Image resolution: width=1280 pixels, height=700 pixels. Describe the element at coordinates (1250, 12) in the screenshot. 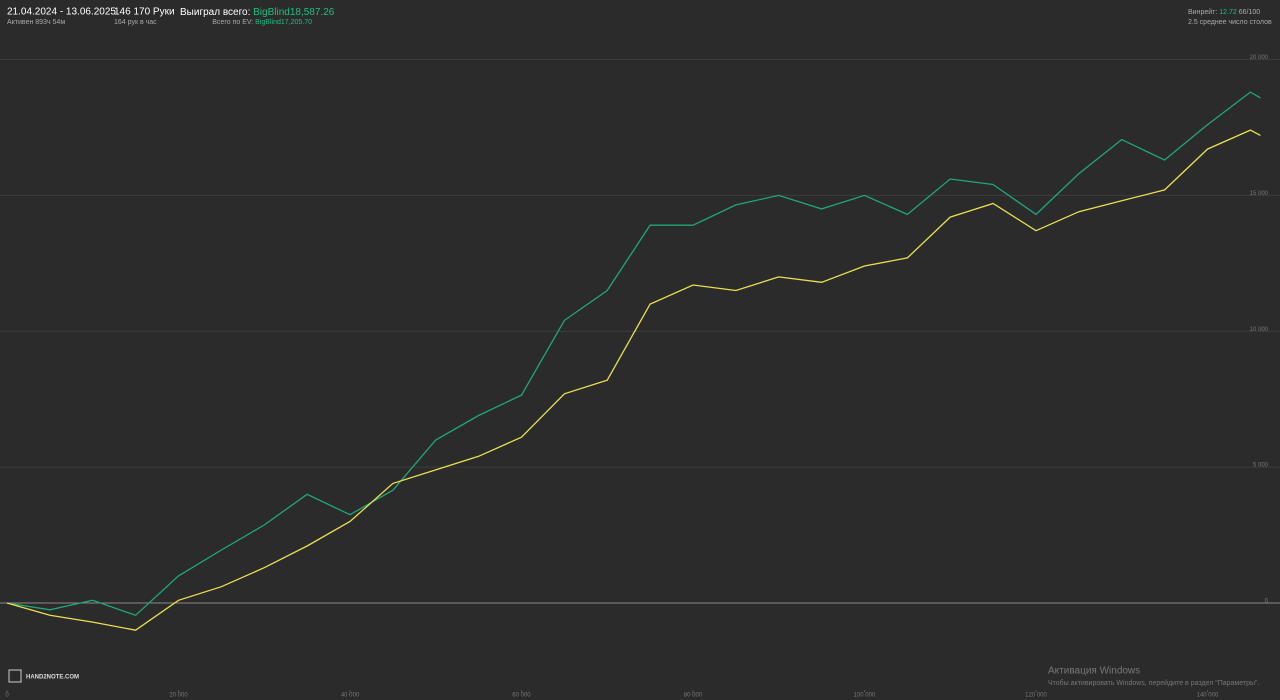

I see `winrate-rest: 66/100` at that location.